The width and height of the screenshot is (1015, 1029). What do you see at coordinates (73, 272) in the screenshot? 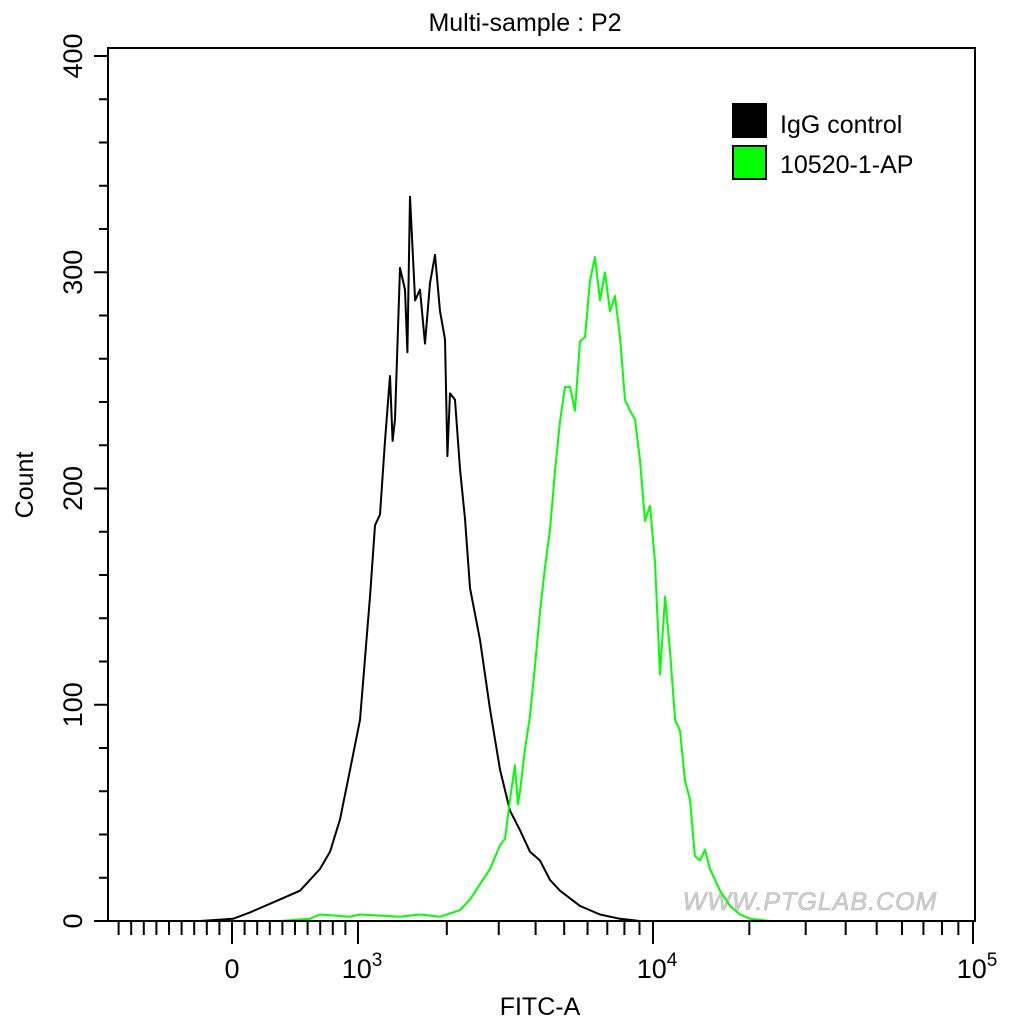
I see `y-tick-label: 300` at bounding box center [73, 272].